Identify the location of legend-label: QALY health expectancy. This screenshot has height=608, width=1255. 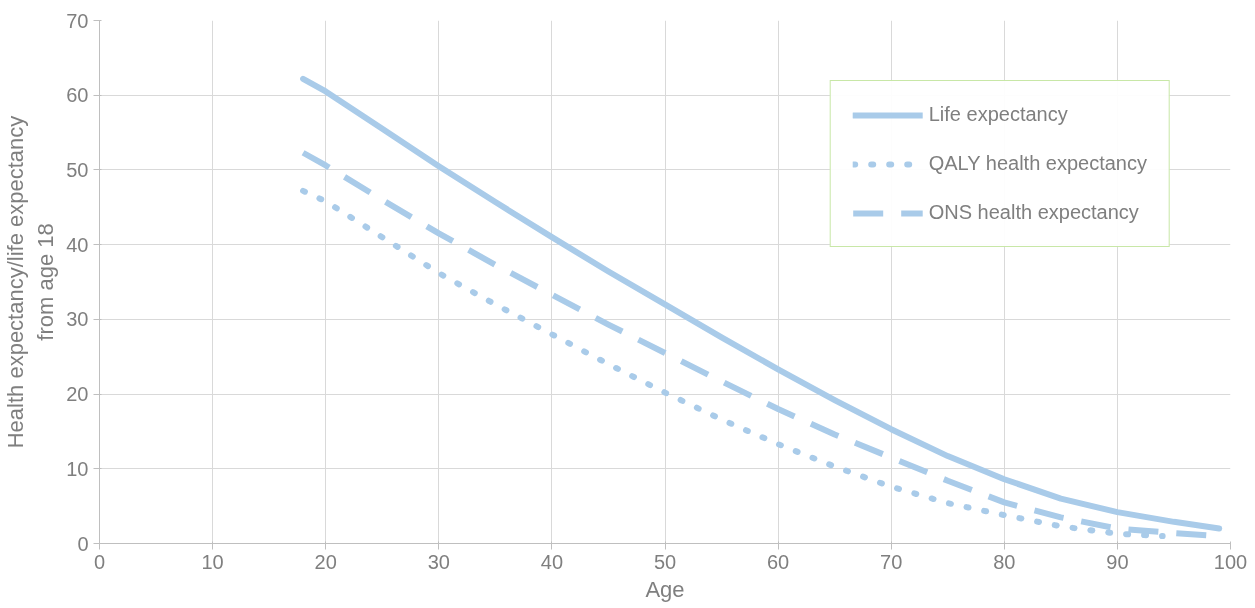
(1037, 163).